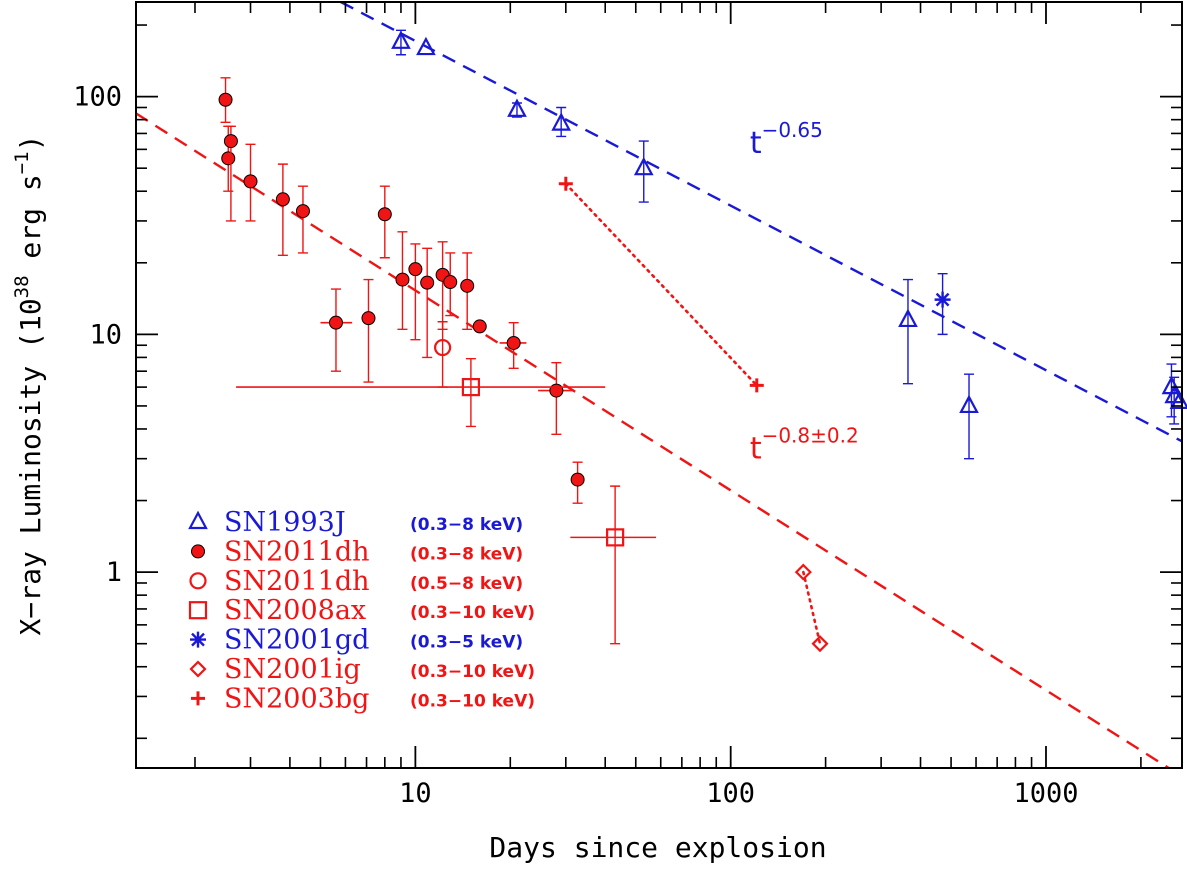 This screenshot has width=1187, height=873. Describe the element at coordinates (730, 793) in the screenshot. I see `x-tick-label: 100` at that location.